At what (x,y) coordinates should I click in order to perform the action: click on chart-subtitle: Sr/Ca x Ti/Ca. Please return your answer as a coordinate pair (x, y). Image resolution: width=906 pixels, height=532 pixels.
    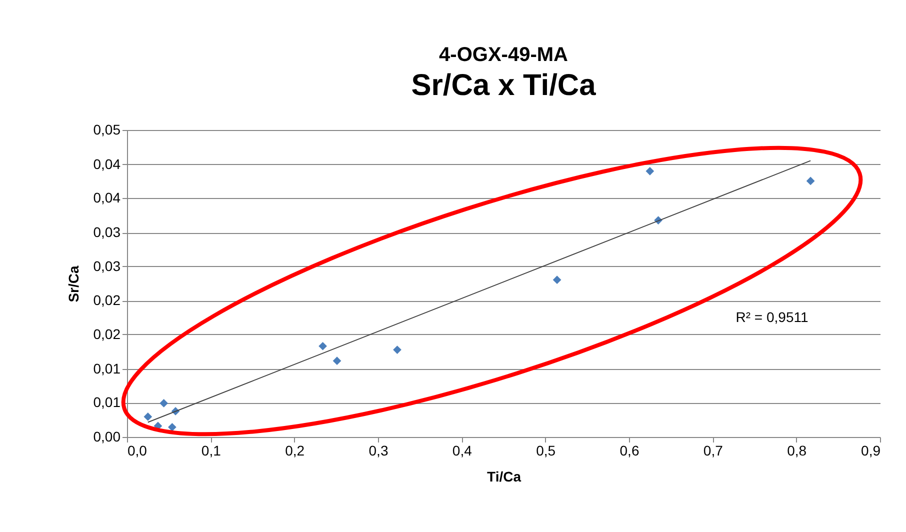
    Looking at the image, I should click on (503, 85).